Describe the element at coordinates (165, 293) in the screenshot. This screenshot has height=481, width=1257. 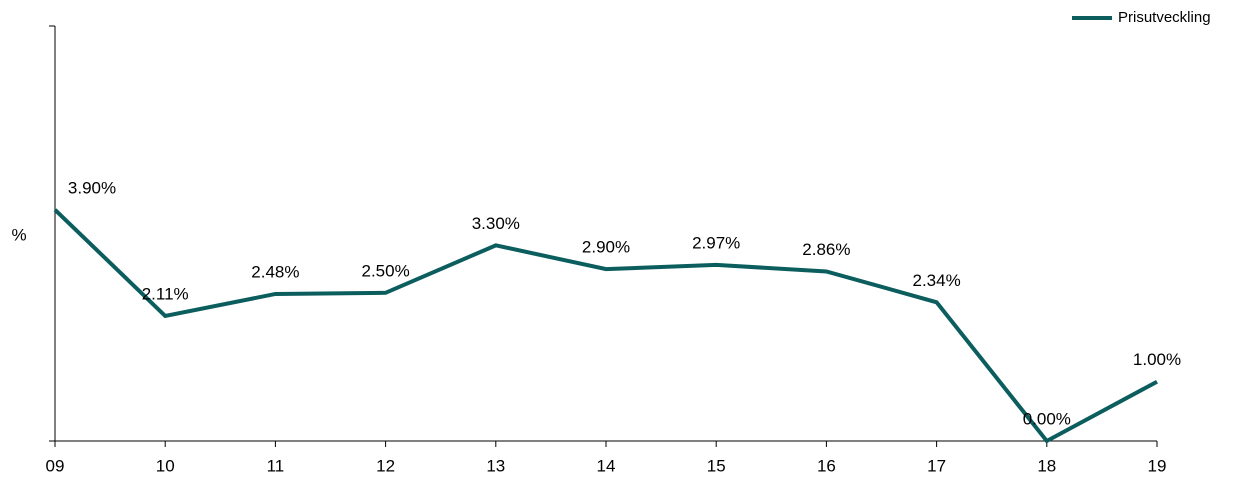
I see `data-label: 2.11%` at that location.